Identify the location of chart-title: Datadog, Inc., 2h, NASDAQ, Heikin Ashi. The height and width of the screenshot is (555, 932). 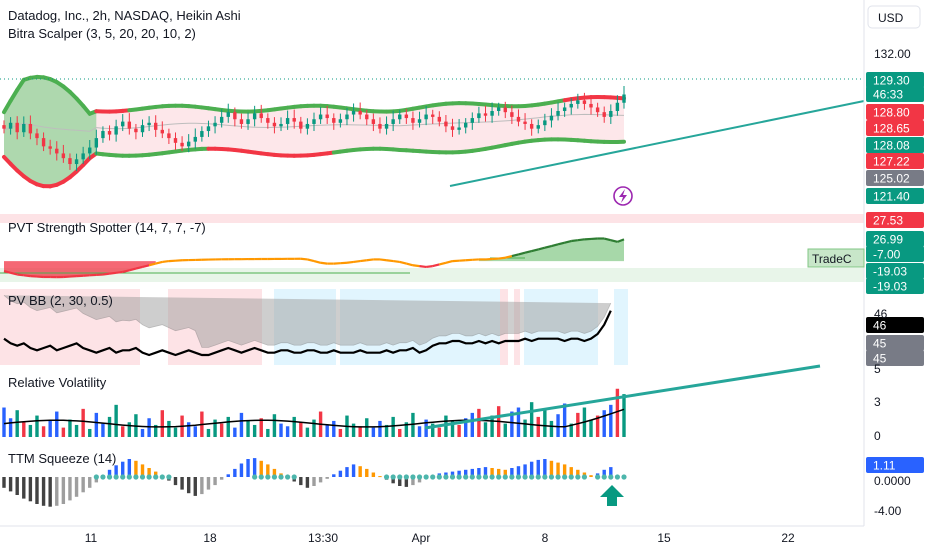
(124, 15).